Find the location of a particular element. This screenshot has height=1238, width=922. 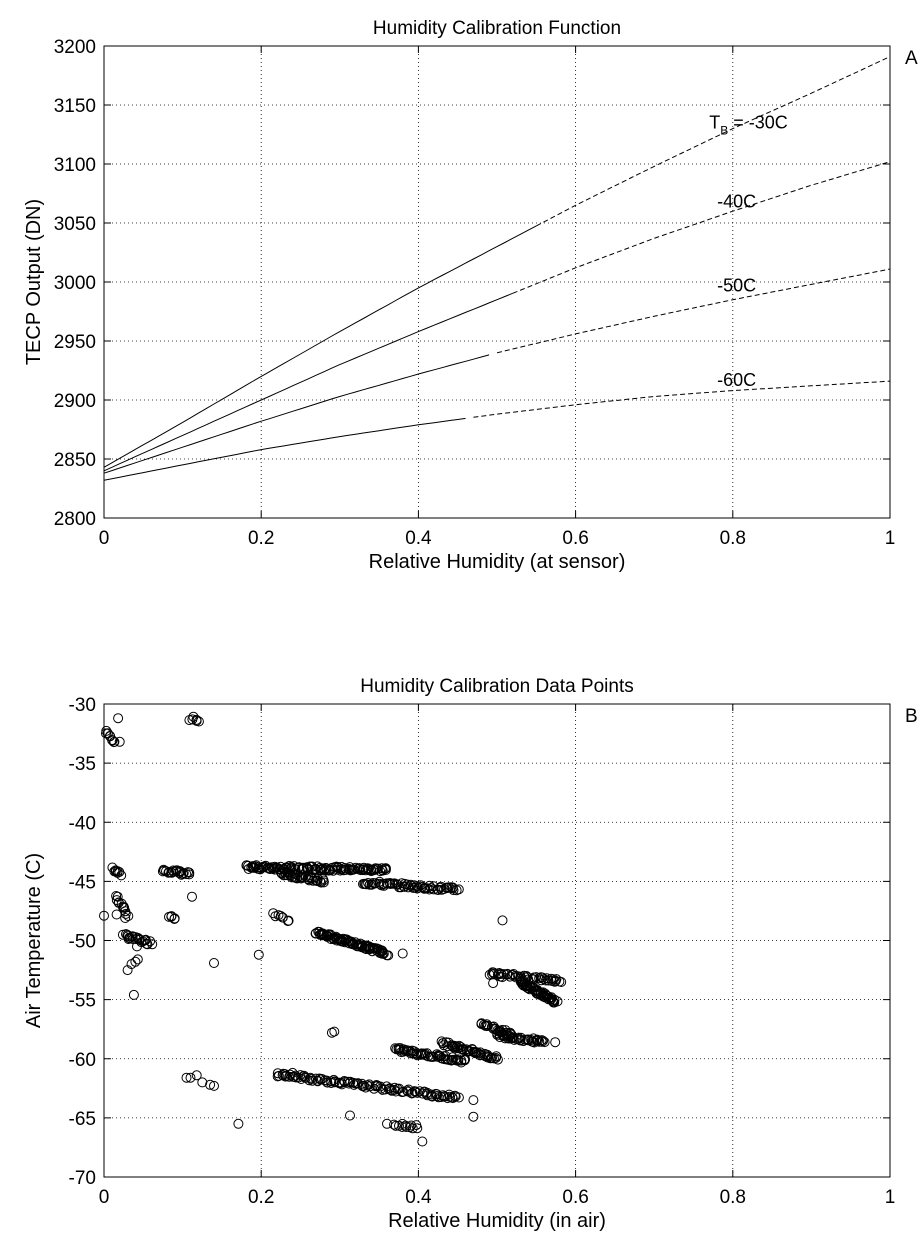

x-tick-label: 0.2 is located at coordinates (261, 538).